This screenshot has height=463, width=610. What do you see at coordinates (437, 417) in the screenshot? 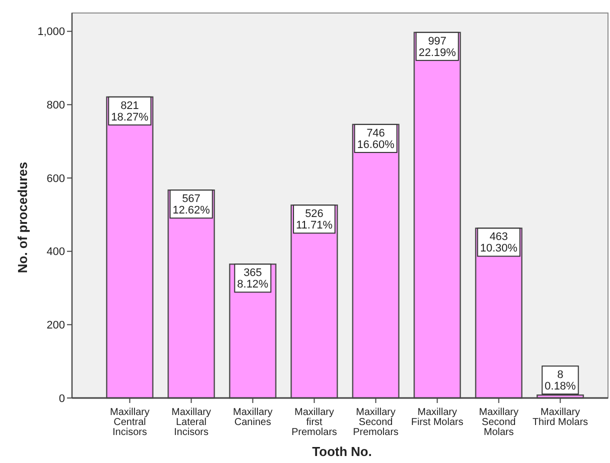
I see `x-tick-label: Maxillary First Molars` at bounding box center [437, 417].